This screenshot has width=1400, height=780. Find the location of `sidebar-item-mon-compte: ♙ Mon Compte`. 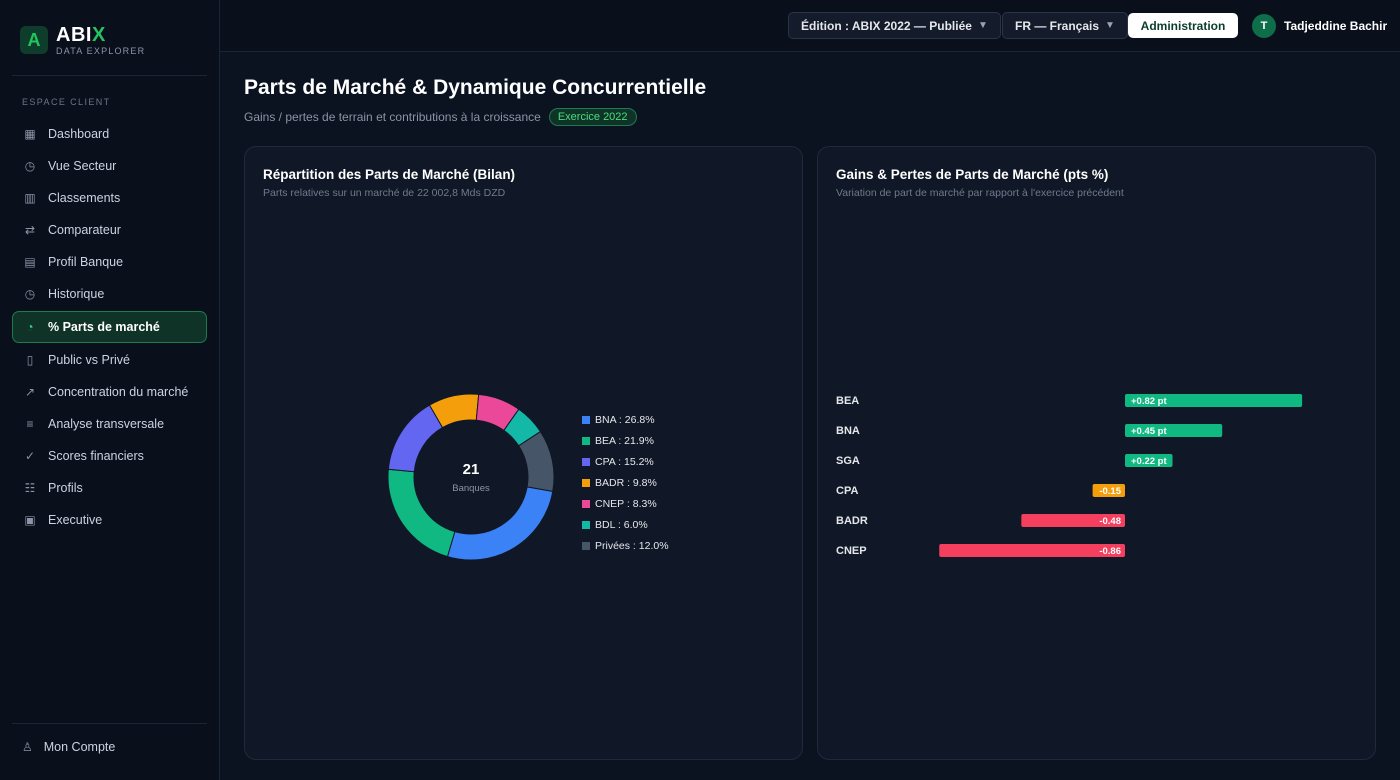

sidebar-item-mon-compte: ♙ Mon Compte is located at coordinates (68, 747).